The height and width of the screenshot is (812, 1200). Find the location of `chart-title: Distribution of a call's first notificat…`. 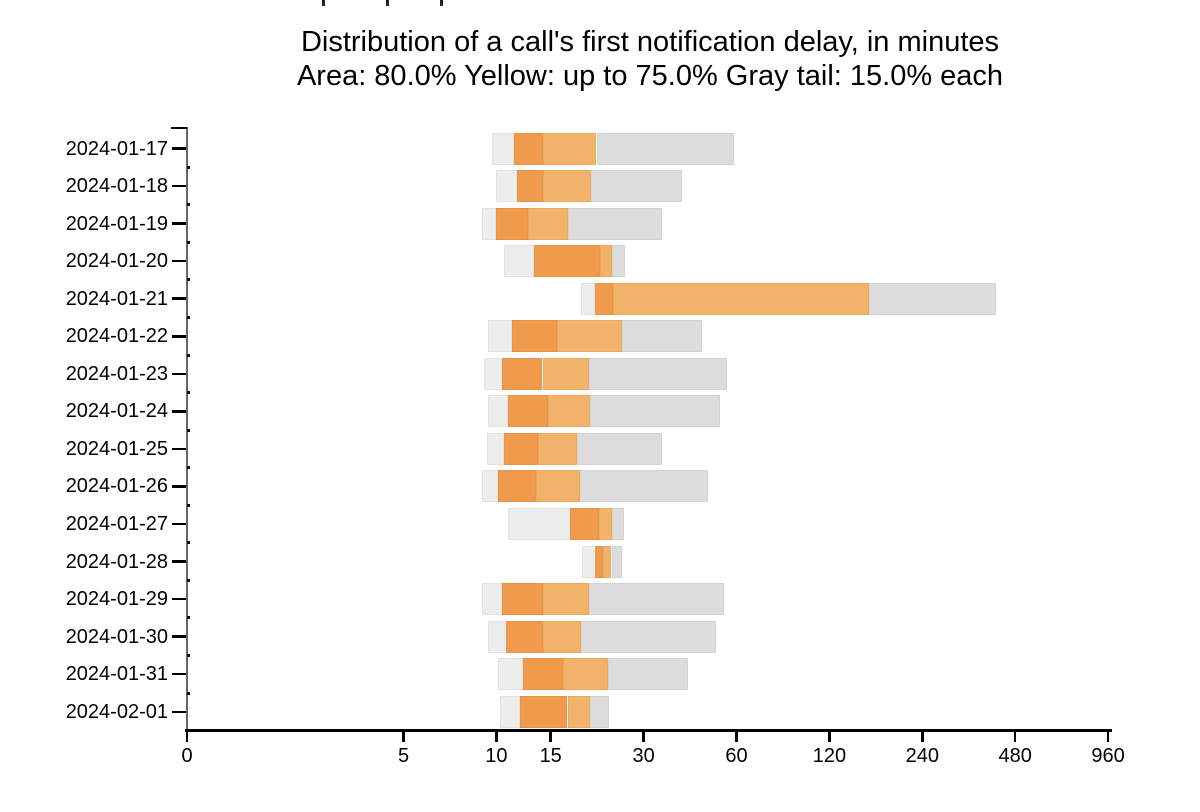

chart-title: Distribution of a call's first notificat… is located at coordinates (650, 42).